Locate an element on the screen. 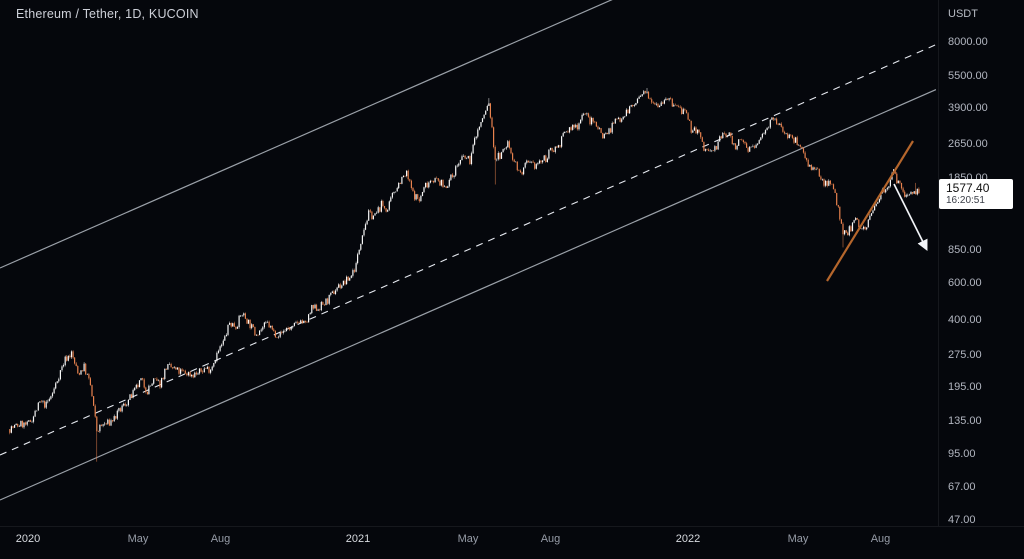  time-label-year: 2020 is located at coordinates (28, 539).